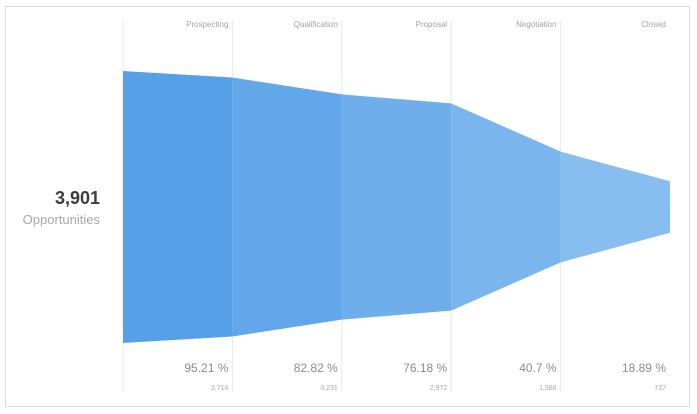 This screenshot has height=414, width=697. I want to click on funnel-band-proposal, so click(396, 207).